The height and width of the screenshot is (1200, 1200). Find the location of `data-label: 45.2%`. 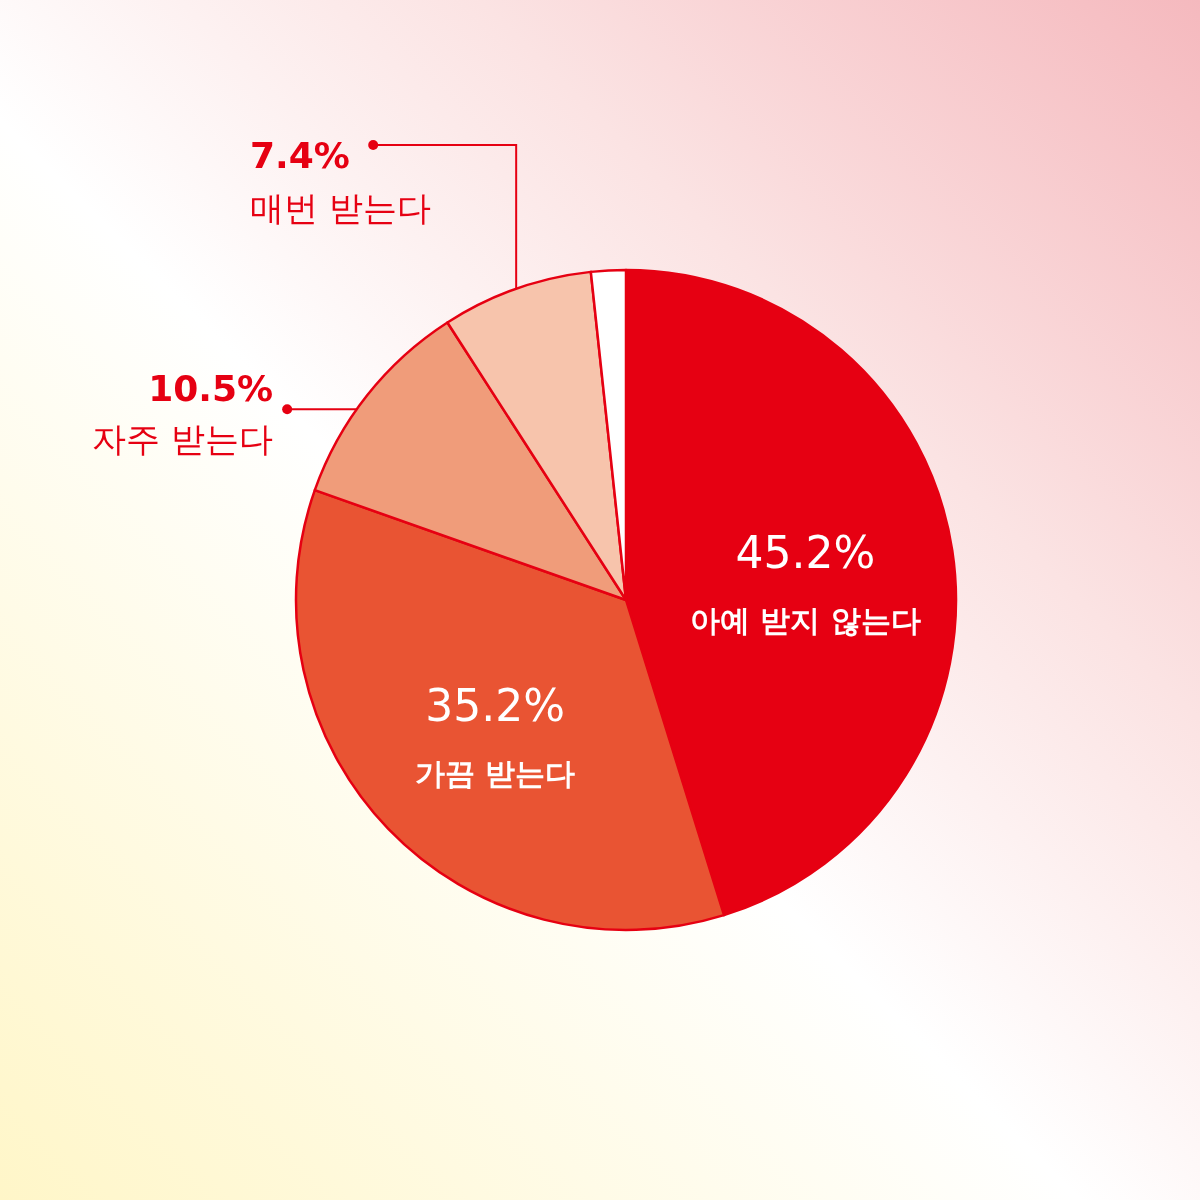

data-label: 45.2% is located at coordinates (805, 552).